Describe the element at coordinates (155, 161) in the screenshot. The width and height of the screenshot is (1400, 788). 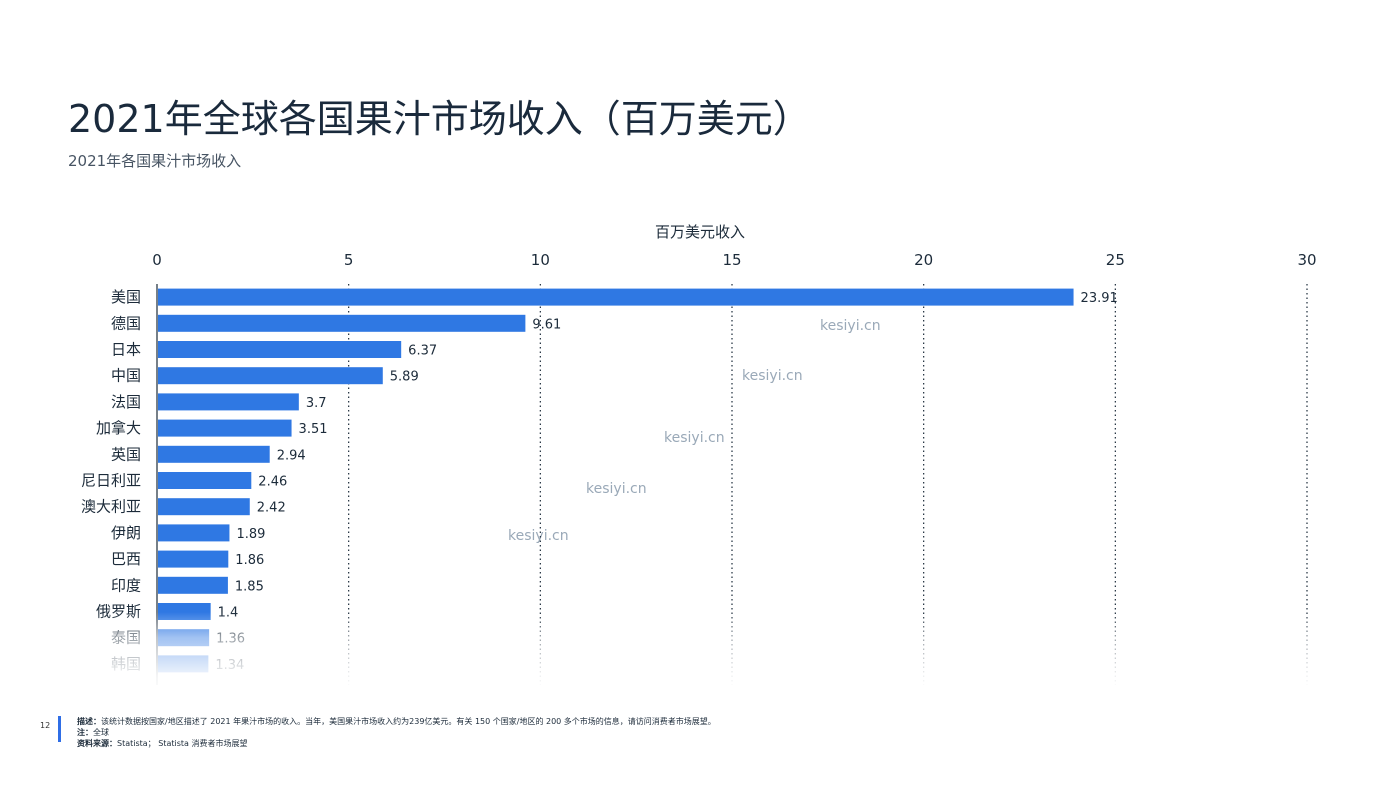
I see `page-subtitle: 2021年各国果汁市场收入` at that location.